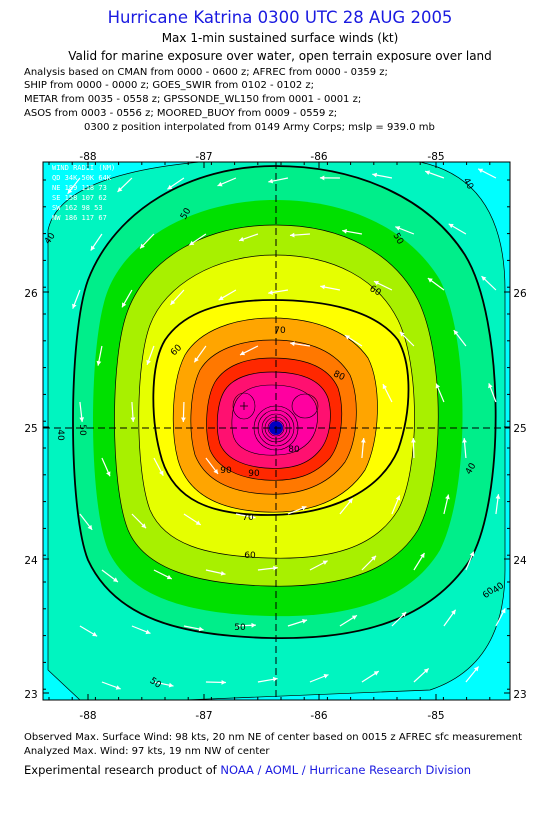  Describe the element at coordinates (31, 561) in the screenshot. I see `y-tick-left-2: 24` at that location.